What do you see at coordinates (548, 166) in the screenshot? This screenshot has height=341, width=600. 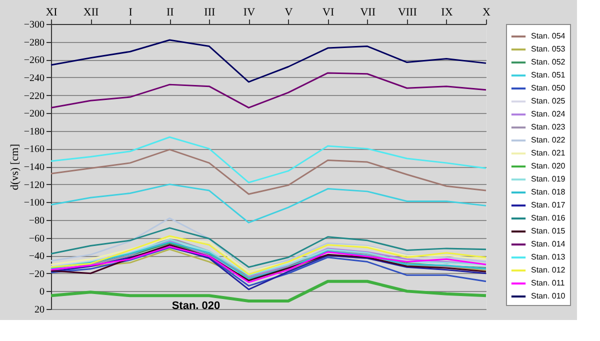 I see `legend-label: Stan. 020` at bounding box center [548, 166].